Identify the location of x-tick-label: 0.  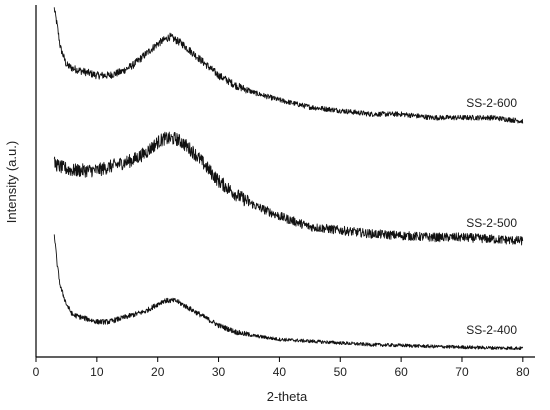
(36, 372).